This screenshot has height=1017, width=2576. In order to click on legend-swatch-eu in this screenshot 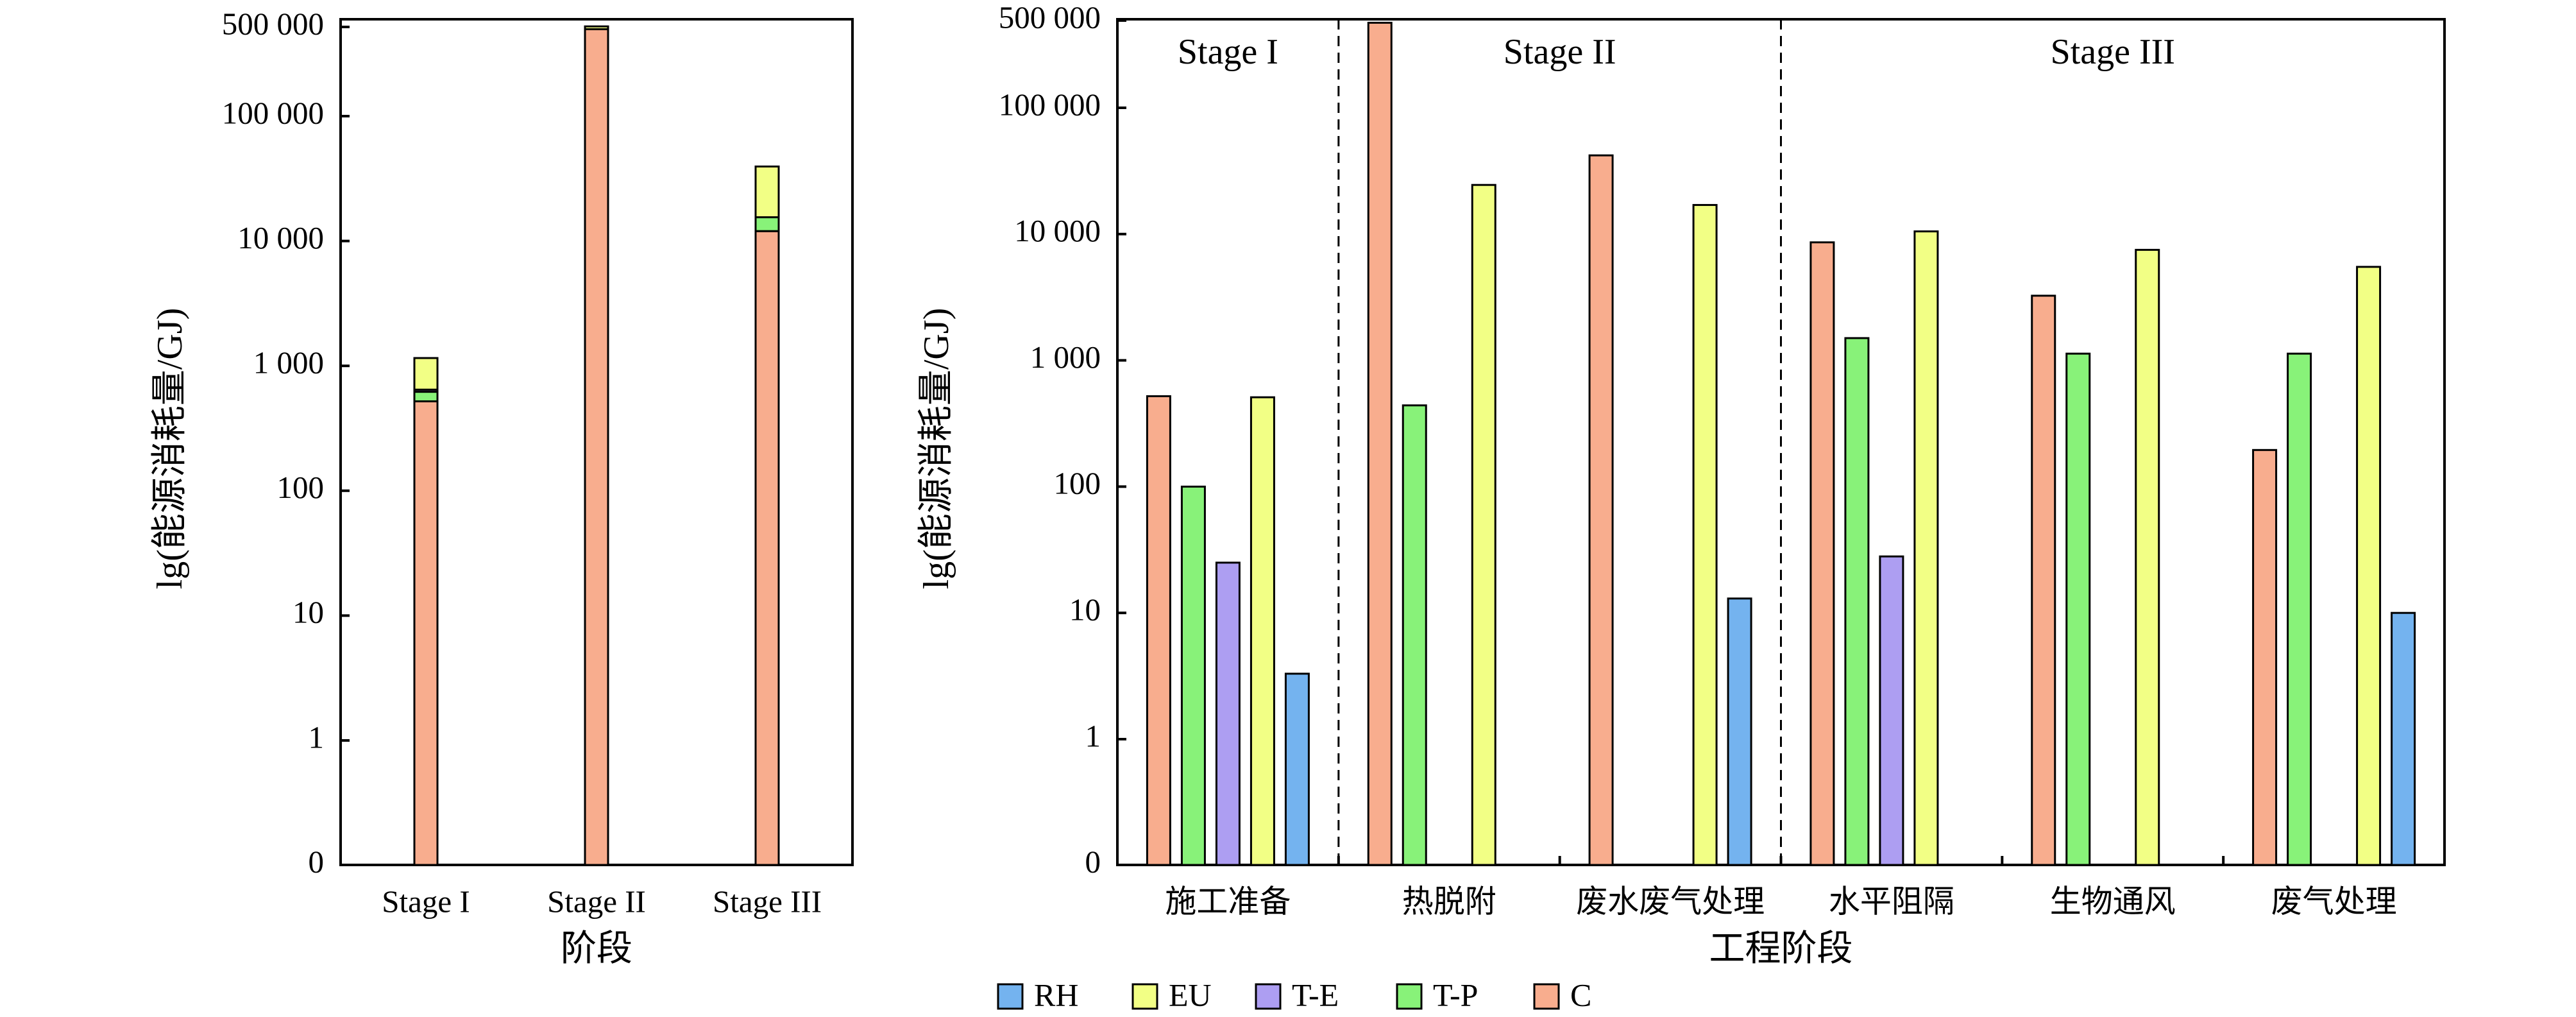, I will do `click(1144, 996)`.